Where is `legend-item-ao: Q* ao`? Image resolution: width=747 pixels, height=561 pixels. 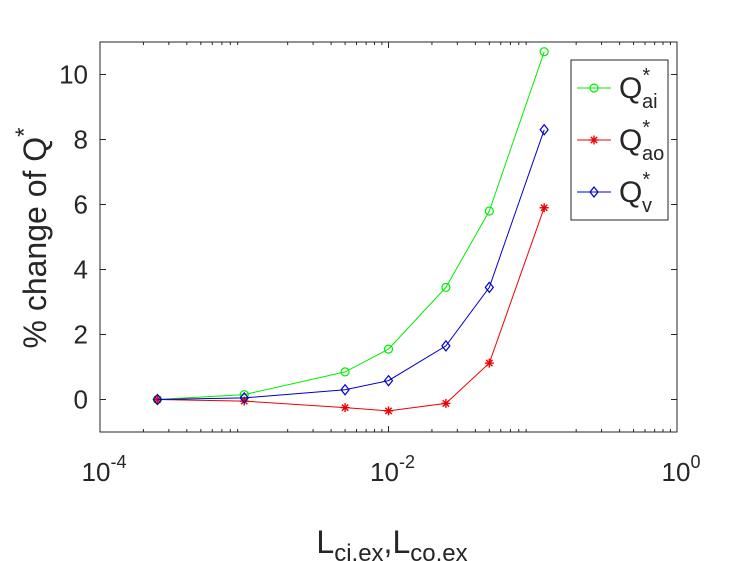 legend-item-ao: Q* ao is located at coordinates (620, 141).